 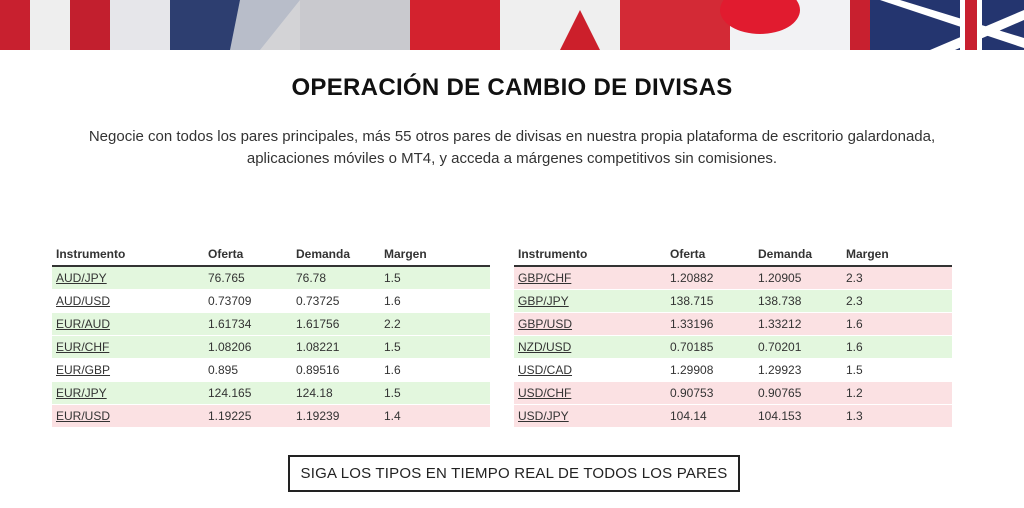 I want to click on table-row: AUD/JPY 76.765 76.78 1.5, so click(x=271, y=278).